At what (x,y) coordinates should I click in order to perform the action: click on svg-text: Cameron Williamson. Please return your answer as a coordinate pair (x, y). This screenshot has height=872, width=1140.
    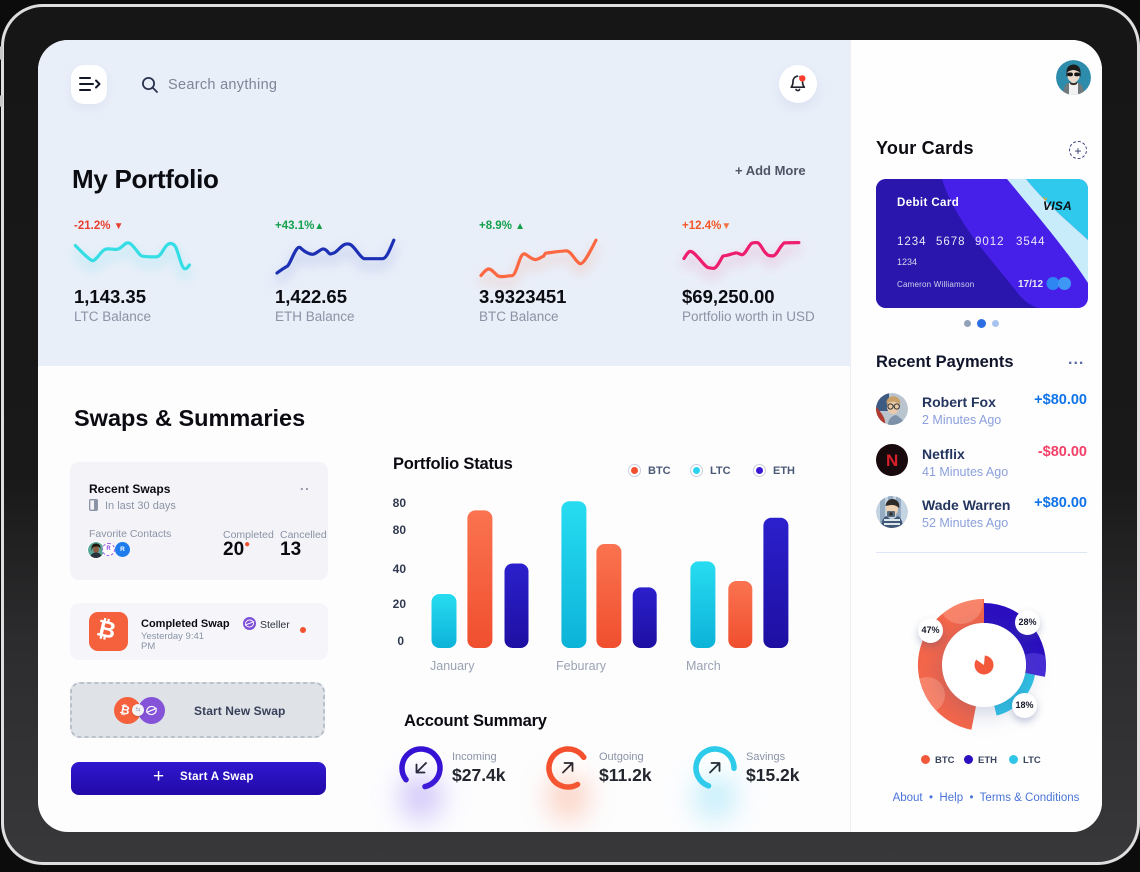
    Looking at the image, I should click on (935, 284).